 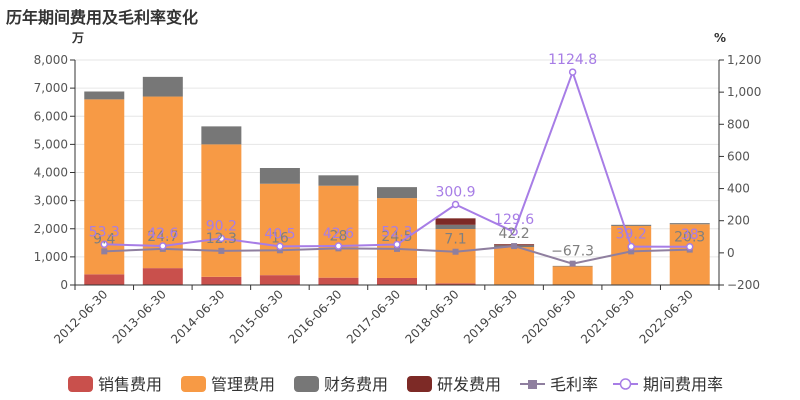 What do you see at coordinates (431, 316) in the screenshot?
I see `x-tick-label: 2018-06-30` at bounding box center [431, 316].